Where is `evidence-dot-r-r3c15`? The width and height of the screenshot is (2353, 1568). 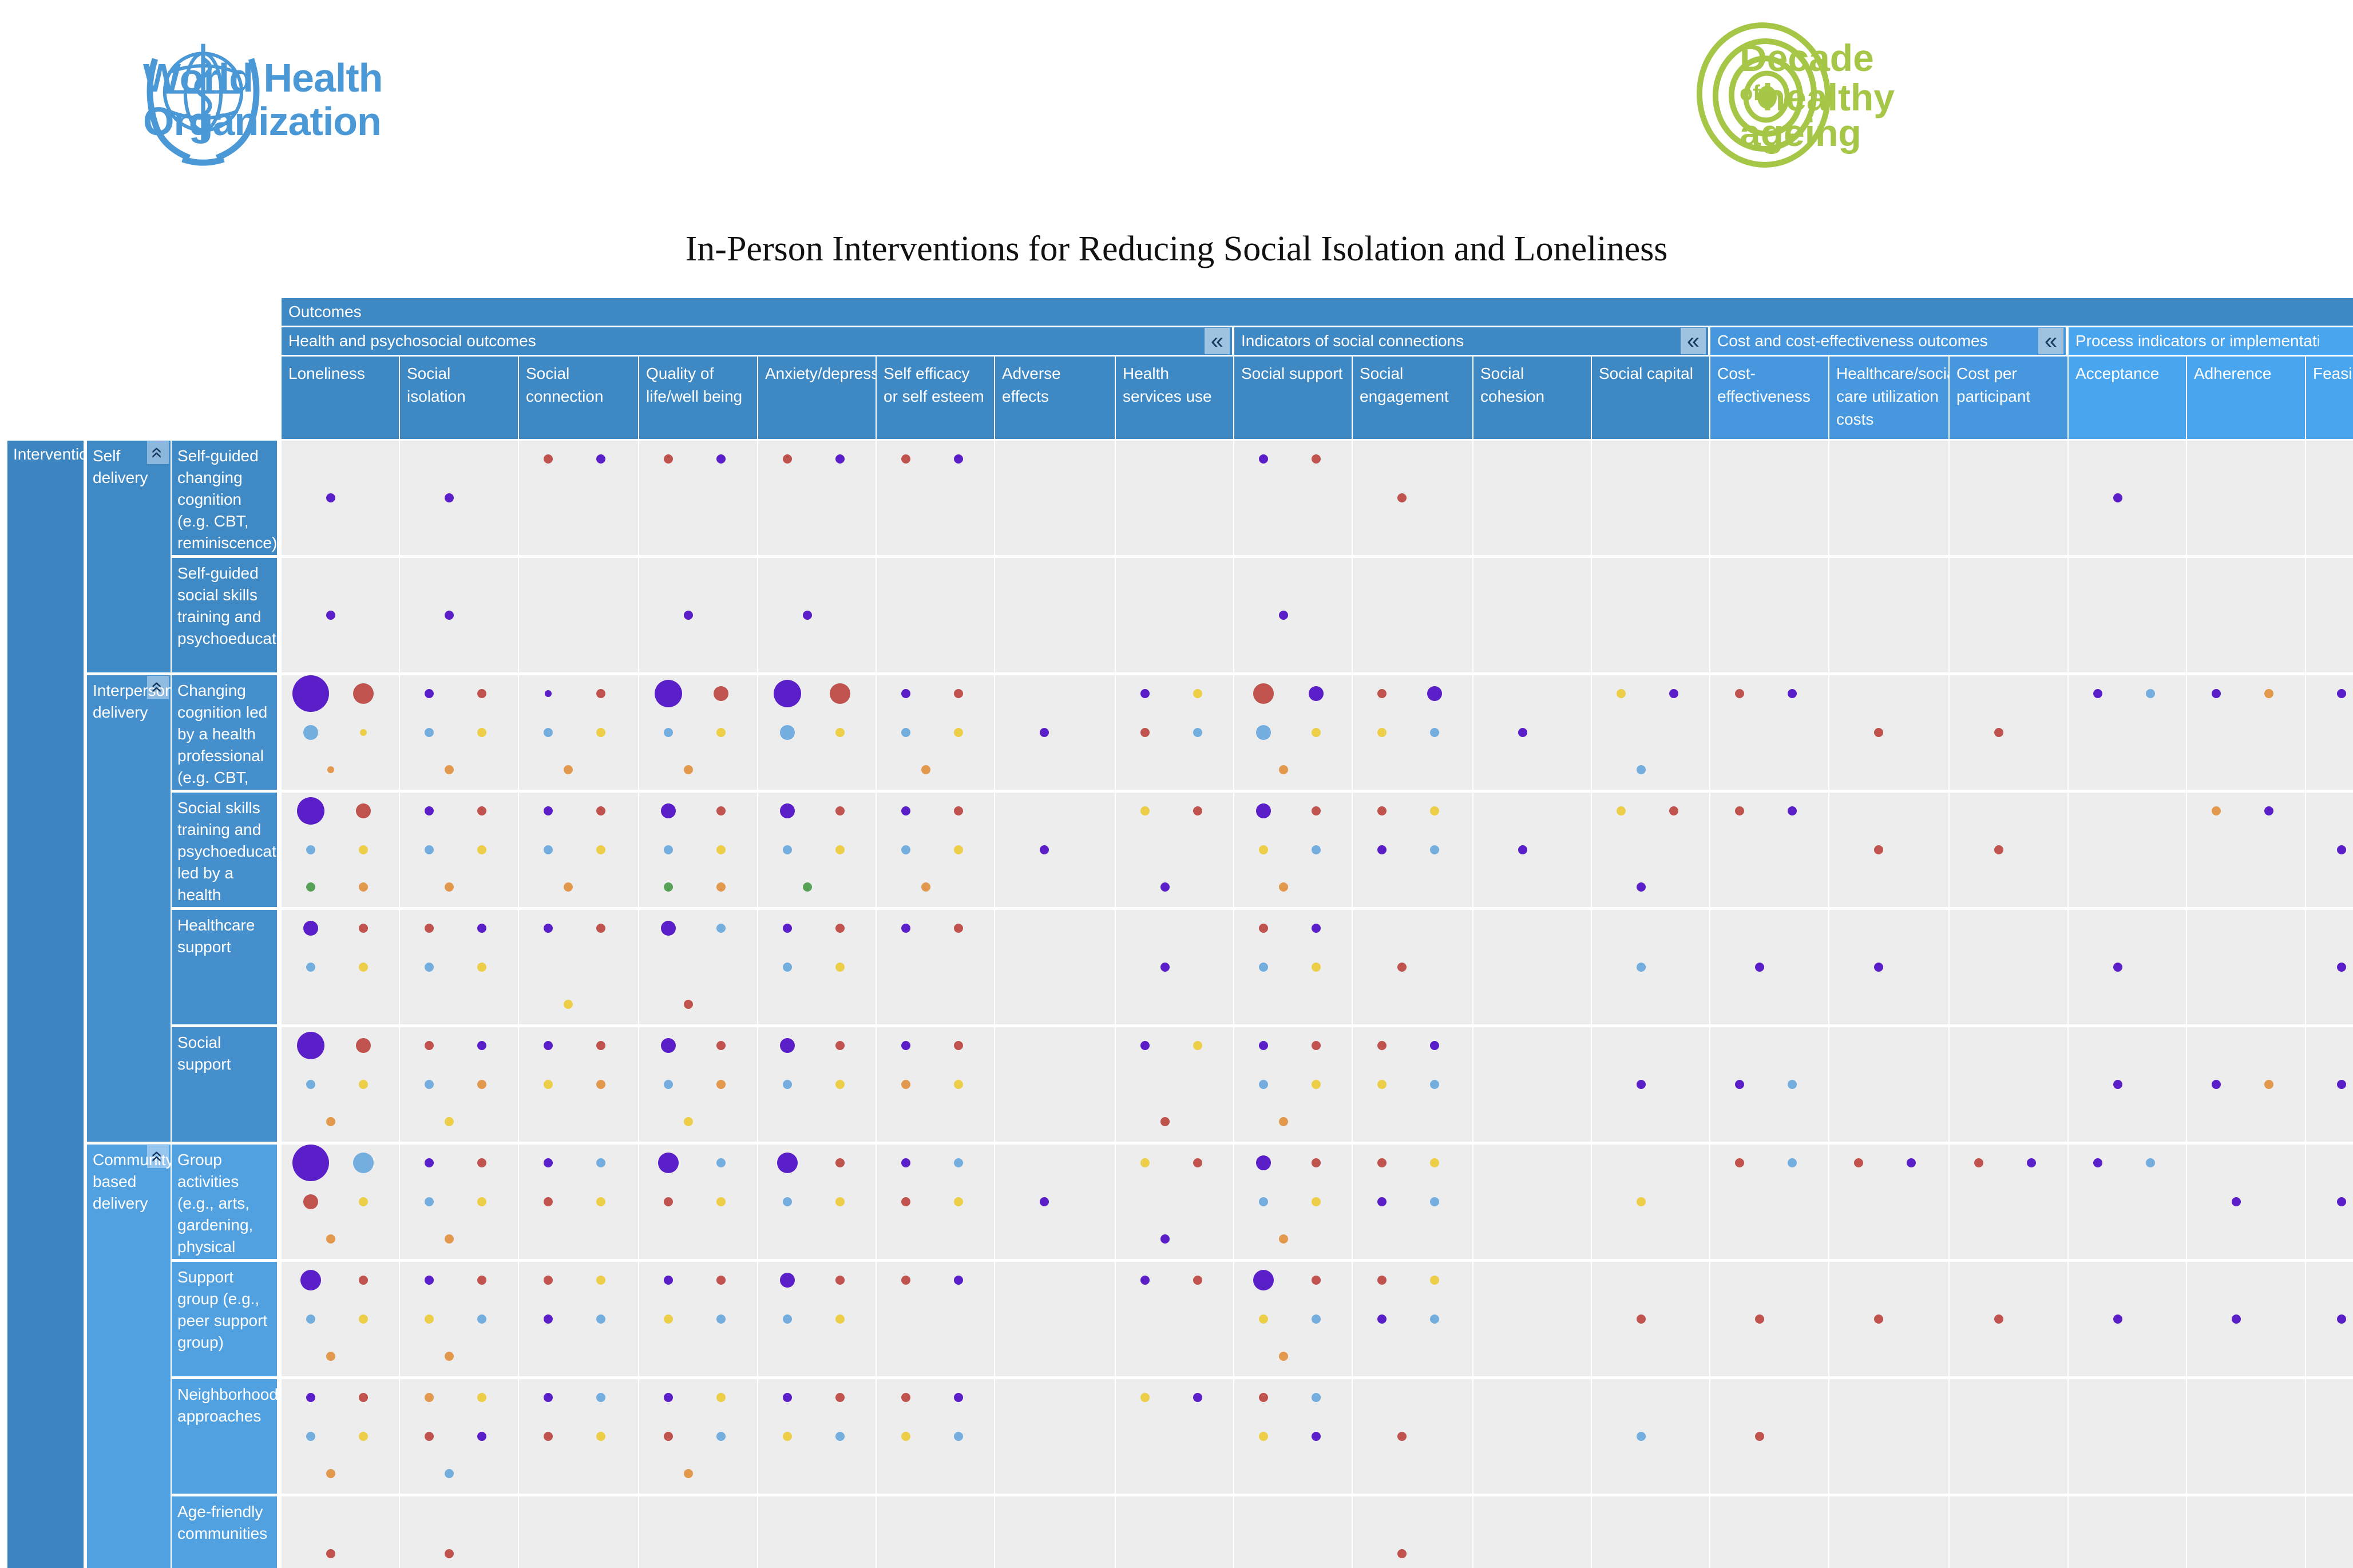 evidence-dot-r-r3c15 is located at coordinates (1998, 732).